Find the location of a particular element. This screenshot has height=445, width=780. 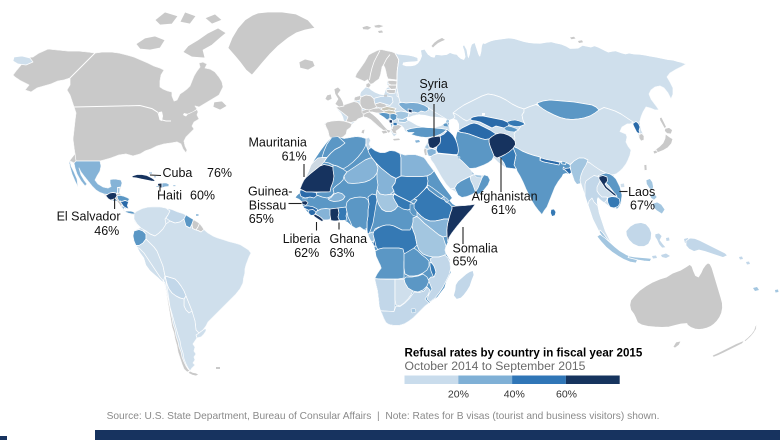

svg-text: Guinea- is located at coordinates (270, 192).